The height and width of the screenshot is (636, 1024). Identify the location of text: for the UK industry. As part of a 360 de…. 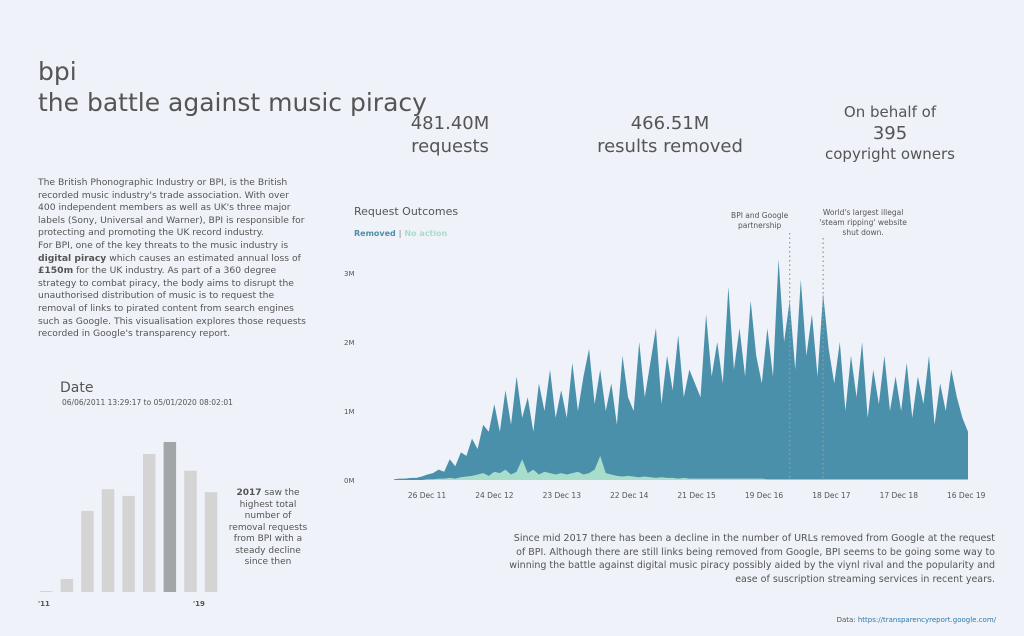
(172, 302).